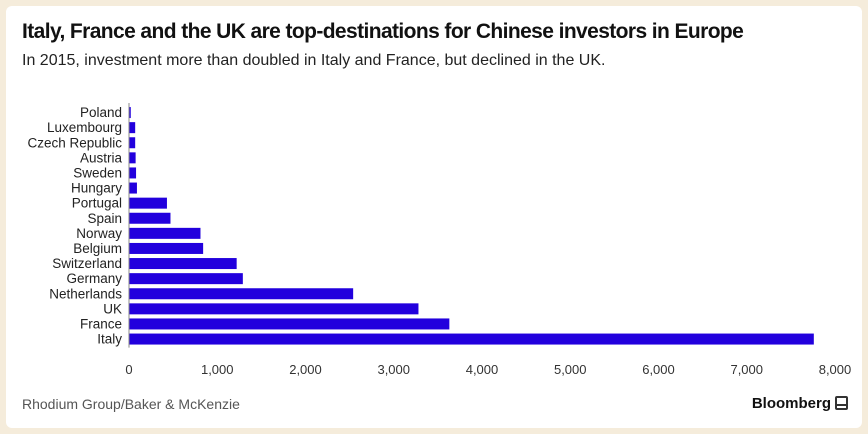 The width and height of the screenshot is (868, 434). What do you see at coordinates (165, 233) in the screenshot?
I see `bar-norway` at bounding box center [165, 233].